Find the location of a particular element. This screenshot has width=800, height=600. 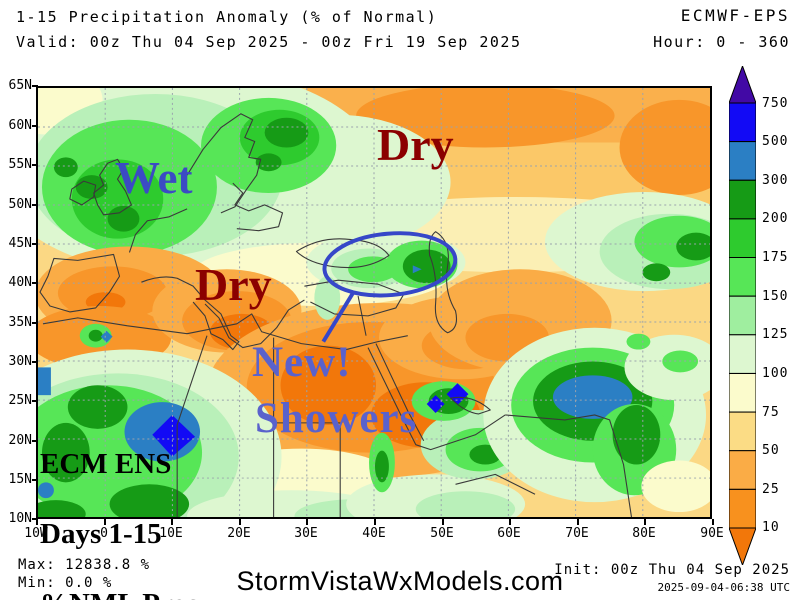

annotation-product-line: ECM ENS is located at coordinates (106, 464).